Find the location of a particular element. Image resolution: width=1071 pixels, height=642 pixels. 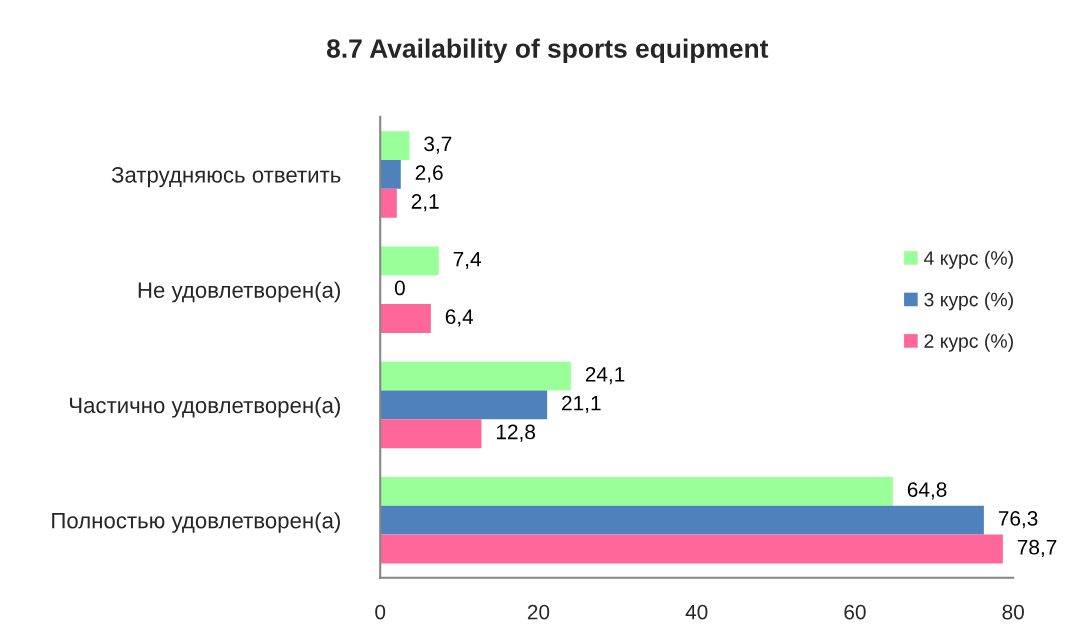

data-label: 21,1 is located at coordinates (581, 404).